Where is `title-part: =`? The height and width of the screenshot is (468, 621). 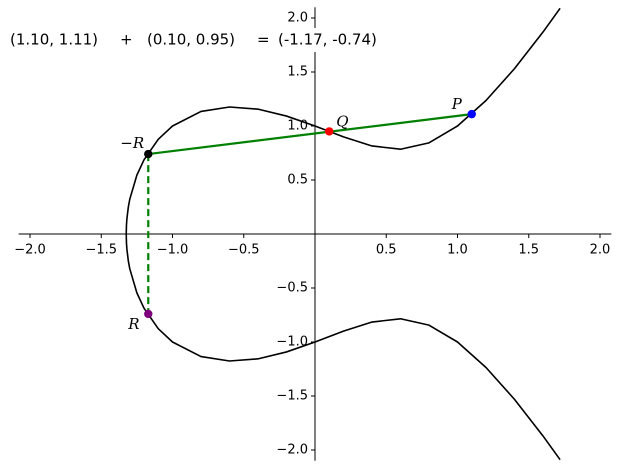 title-part: = is located at coordinates (263, 40).